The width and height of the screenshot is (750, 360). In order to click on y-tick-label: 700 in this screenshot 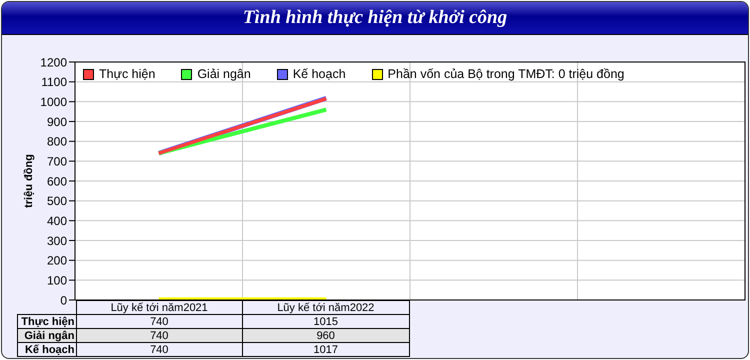, I will do `click(57, 161)`.